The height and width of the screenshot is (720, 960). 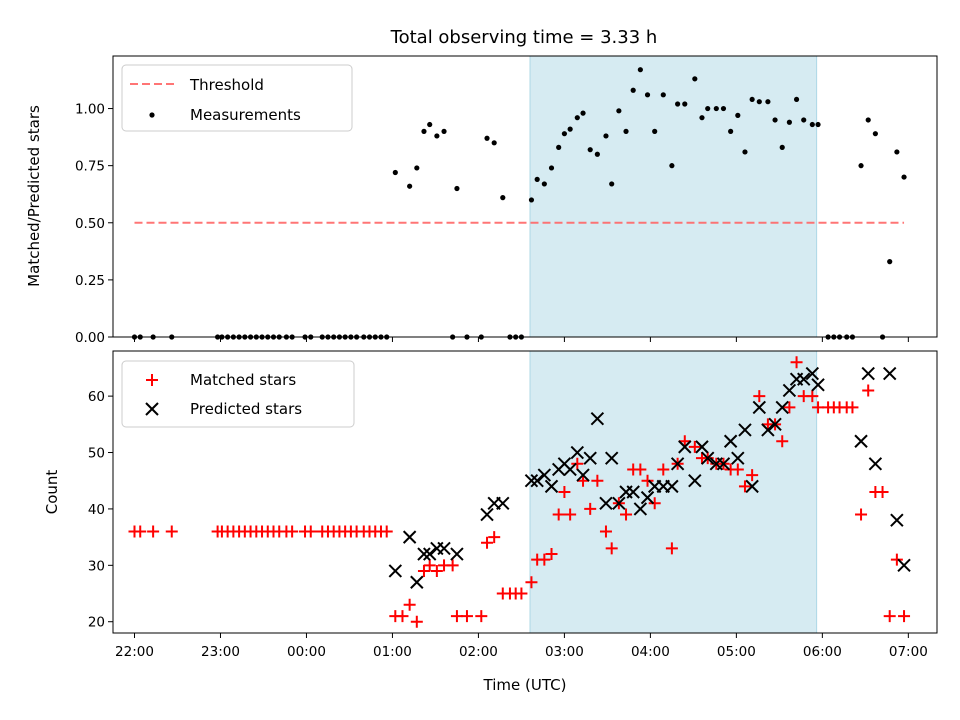 I want to click on ratio-legend: Threshold Measurements, so click(x=237, y=98).